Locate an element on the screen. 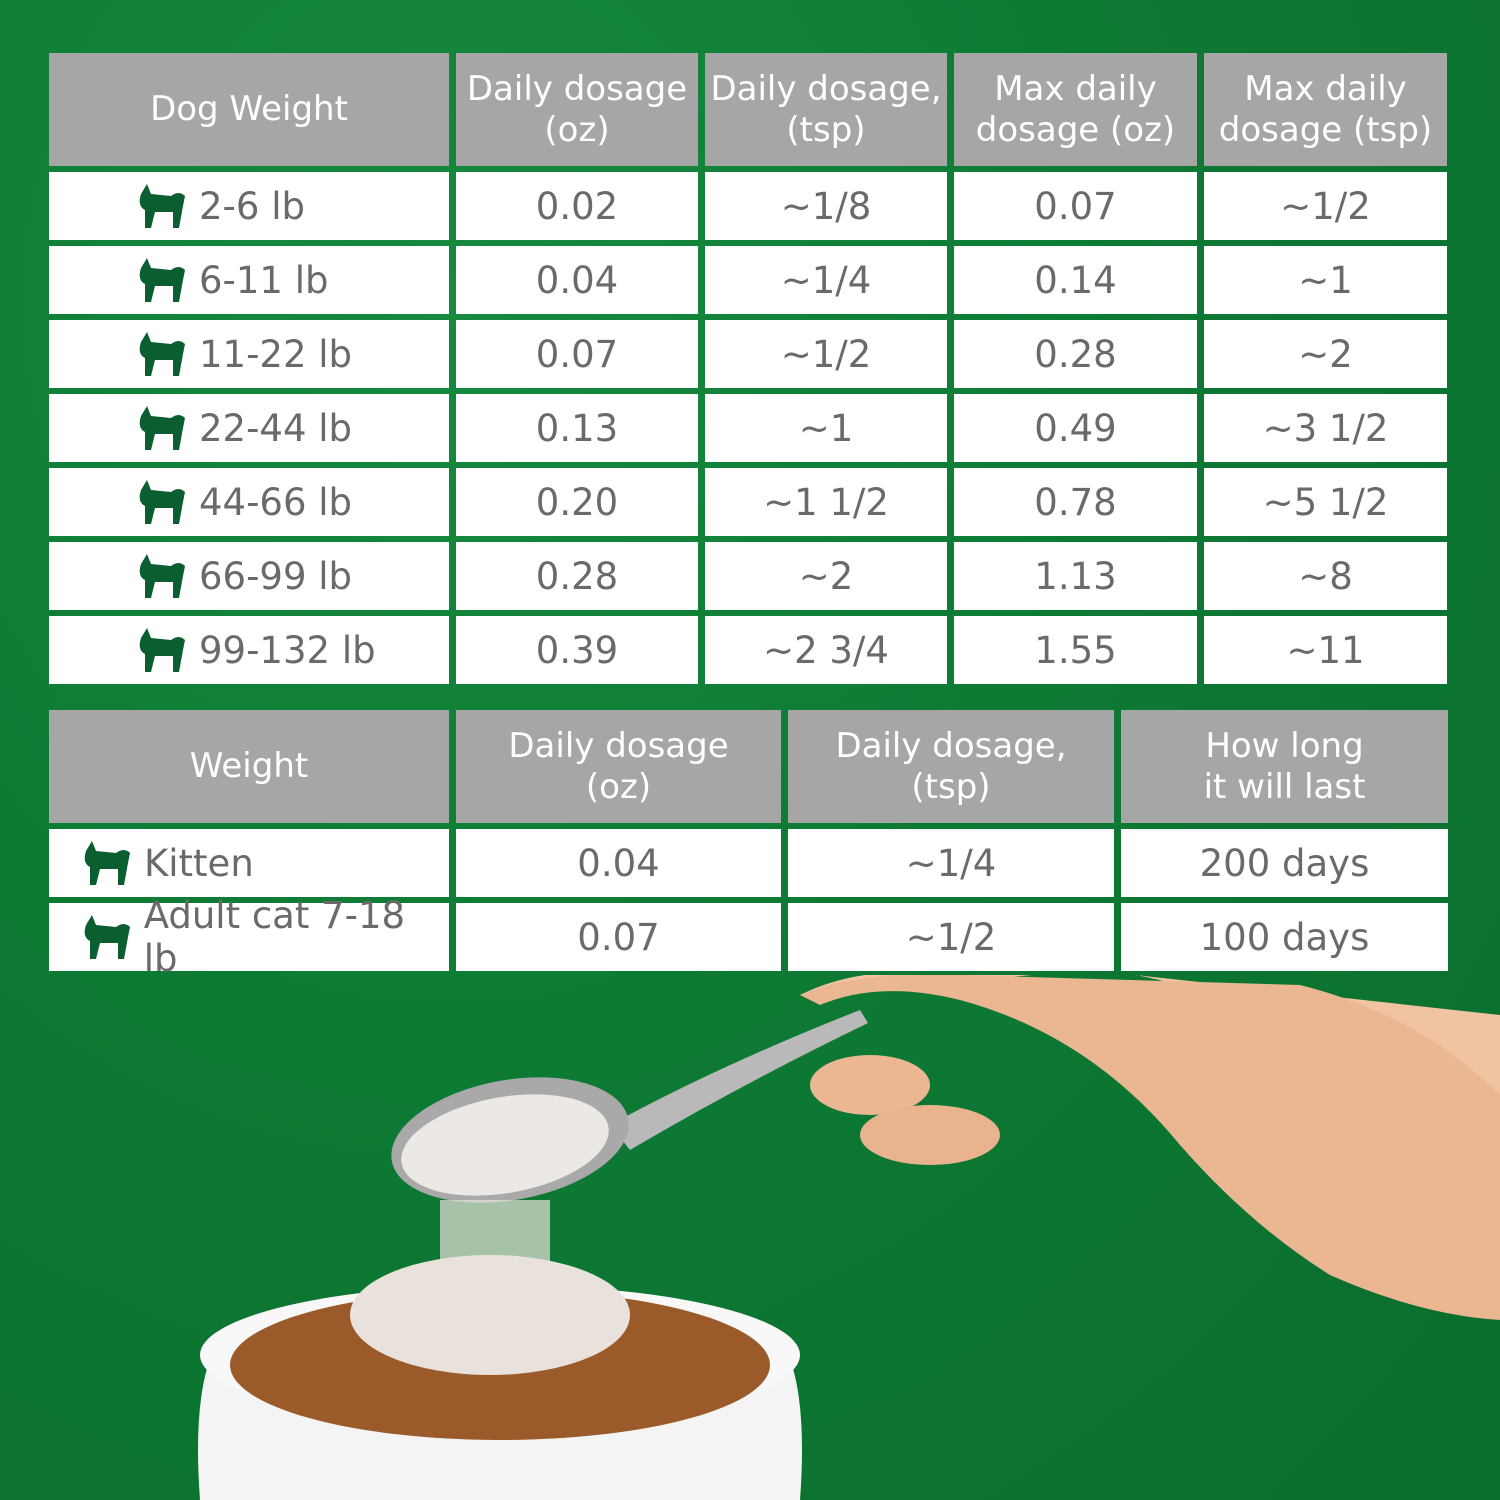 The image size is (1500, 1500). duration-cell: 100 days is located at coordinates (1284, 937).